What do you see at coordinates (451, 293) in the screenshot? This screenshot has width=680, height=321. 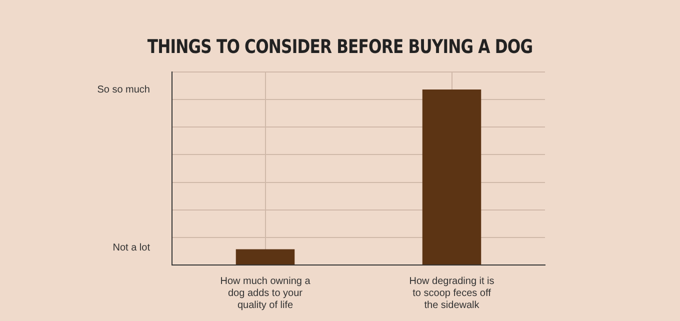 I see `x-tick-label: How degrading it is to scoop feces off the sidewalk` at bounding box center [451, 293].